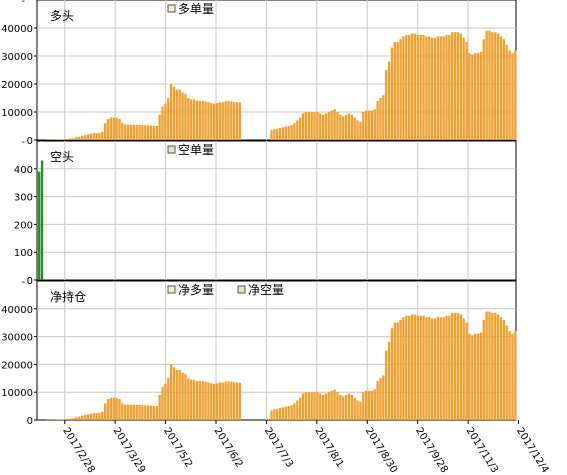 This screenshot has height=475, width=567. I want to click on x-tick-label: 2017/9/28, so click(431, 450).